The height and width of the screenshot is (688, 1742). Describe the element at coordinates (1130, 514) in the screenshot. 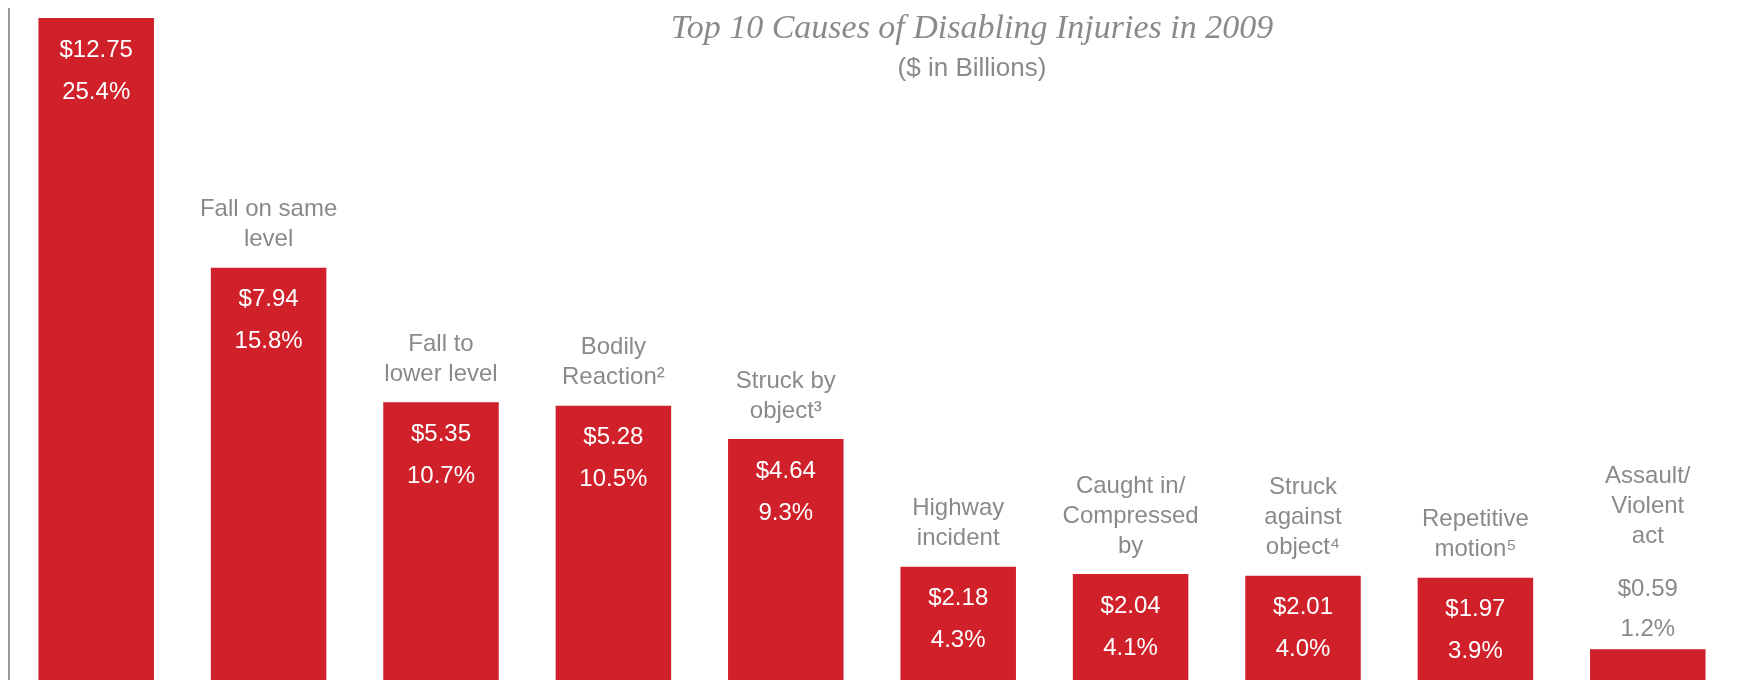

I see `x-tick-label: Caught in/ Compressed by` at that location.